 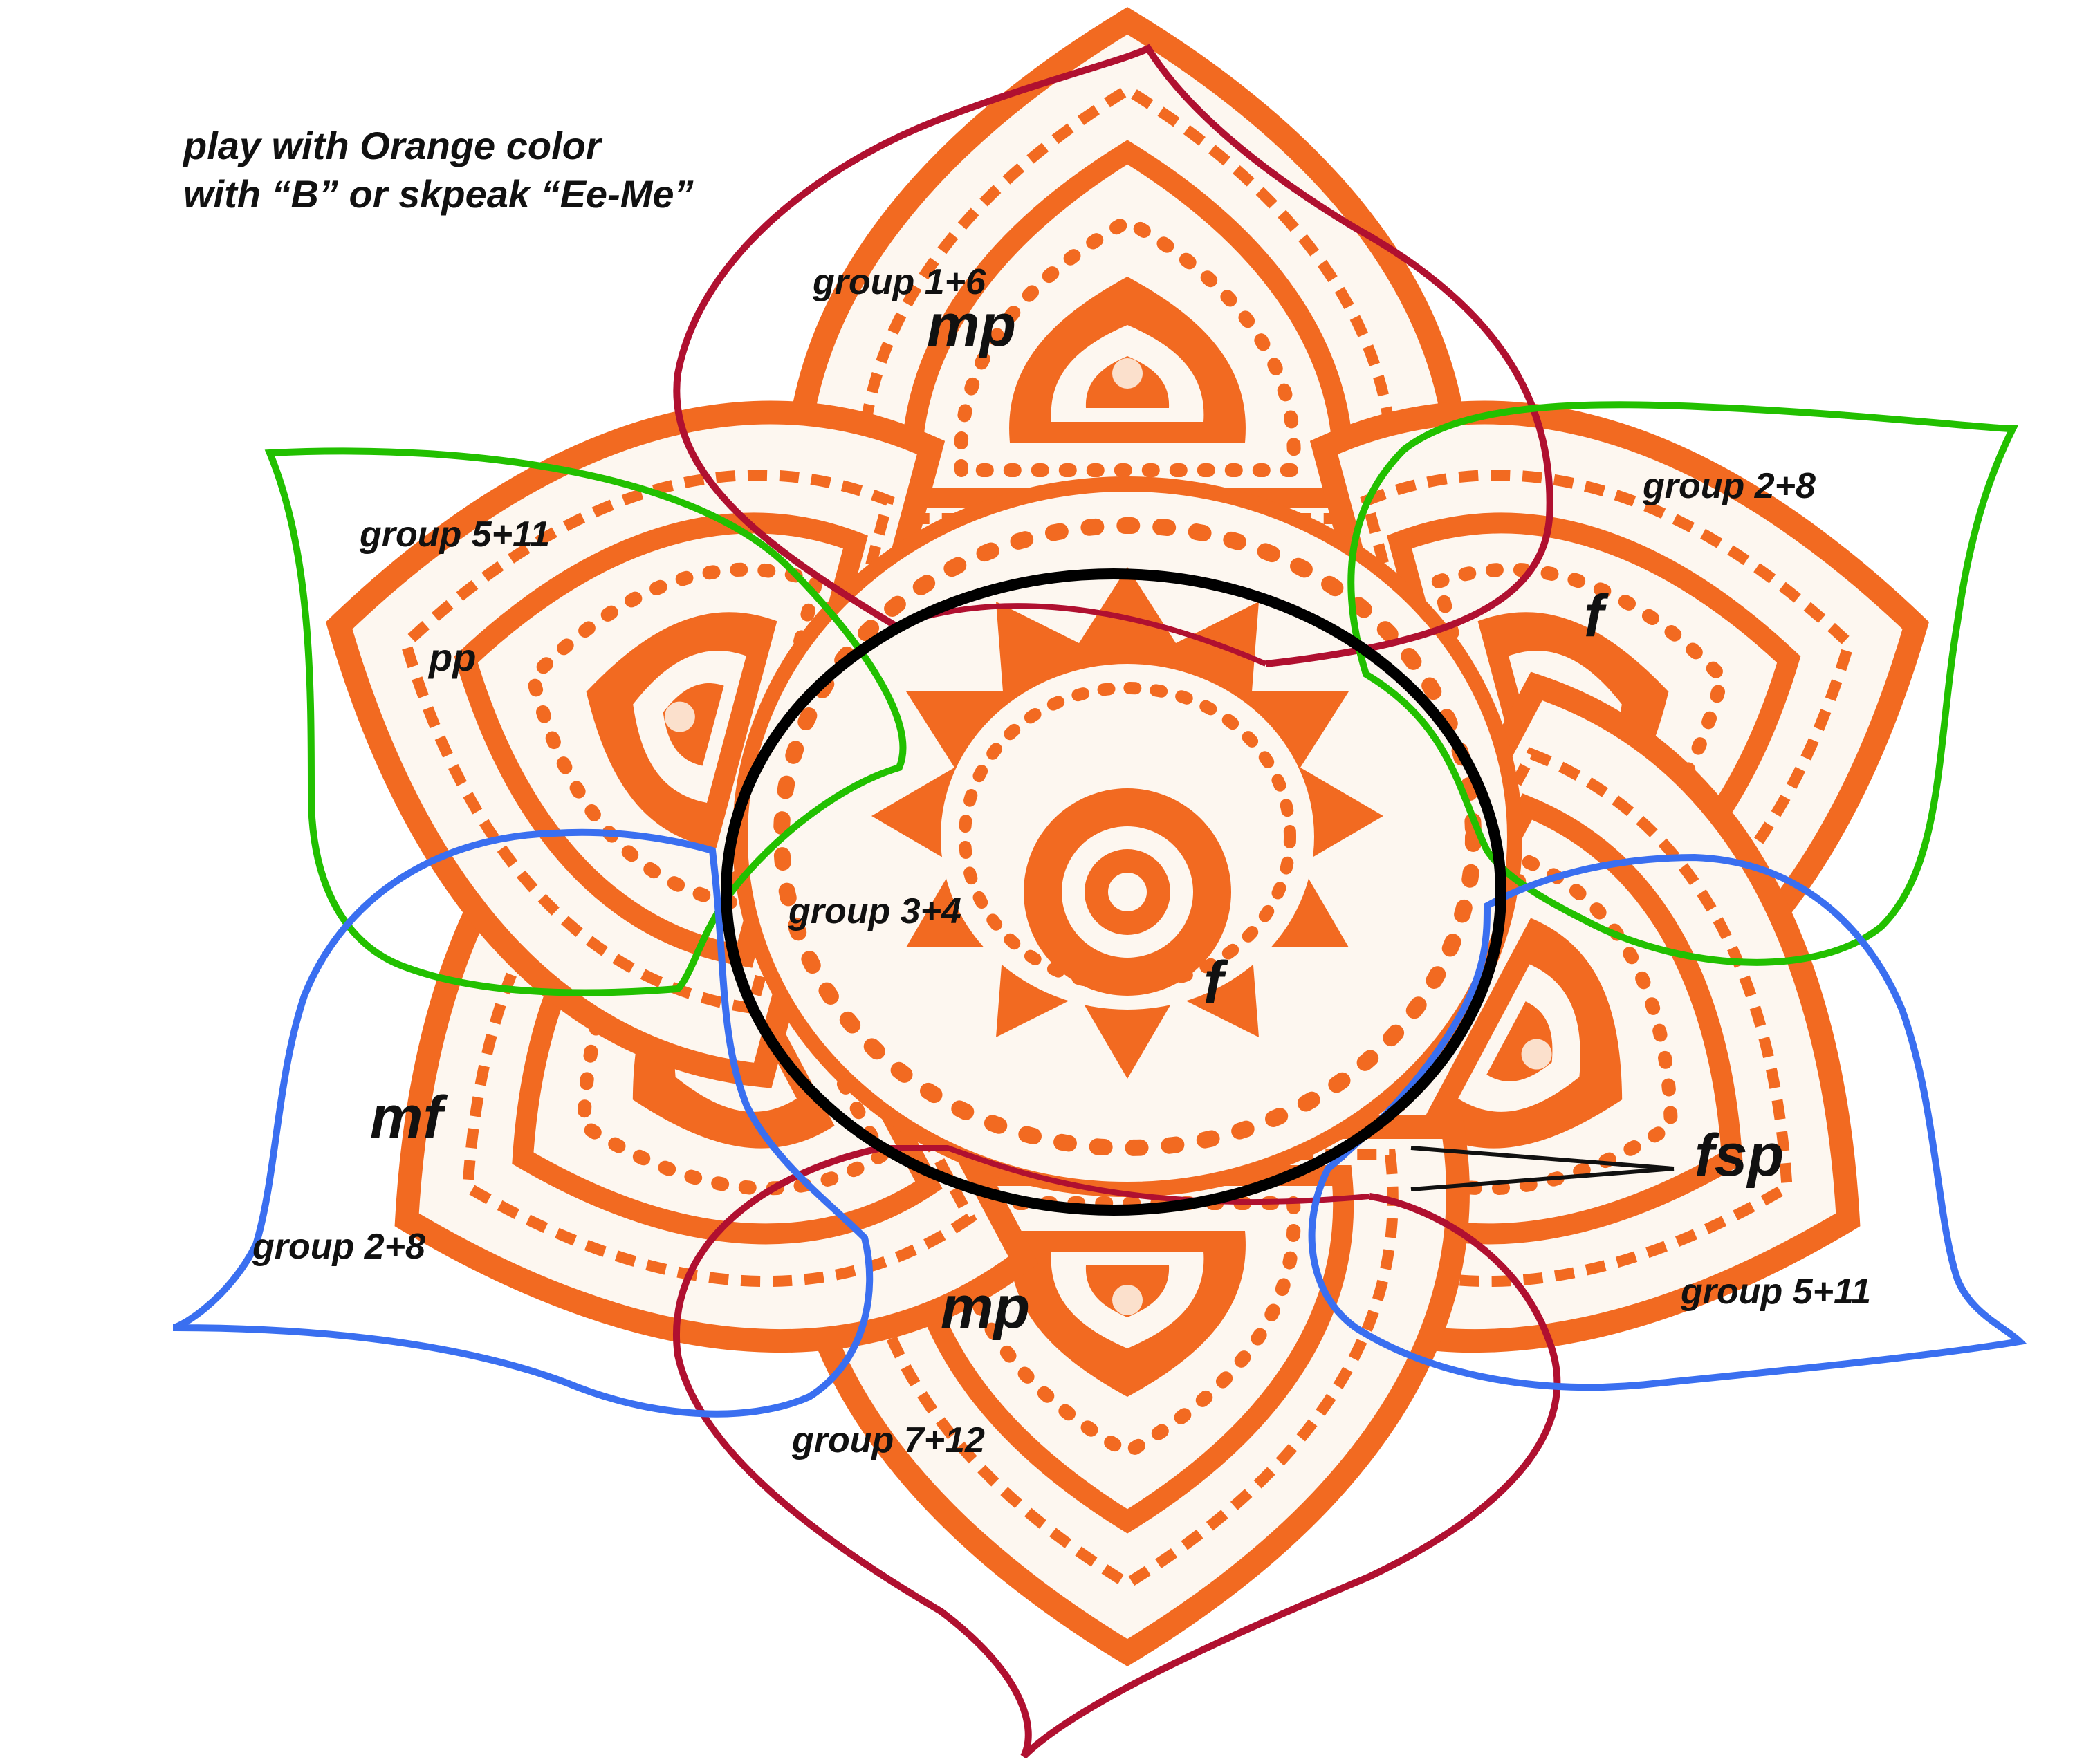 What do you see at coordinates (1127, 836) in the screenshot?
I see `mandala-center` at bounding box center [1127, 836].